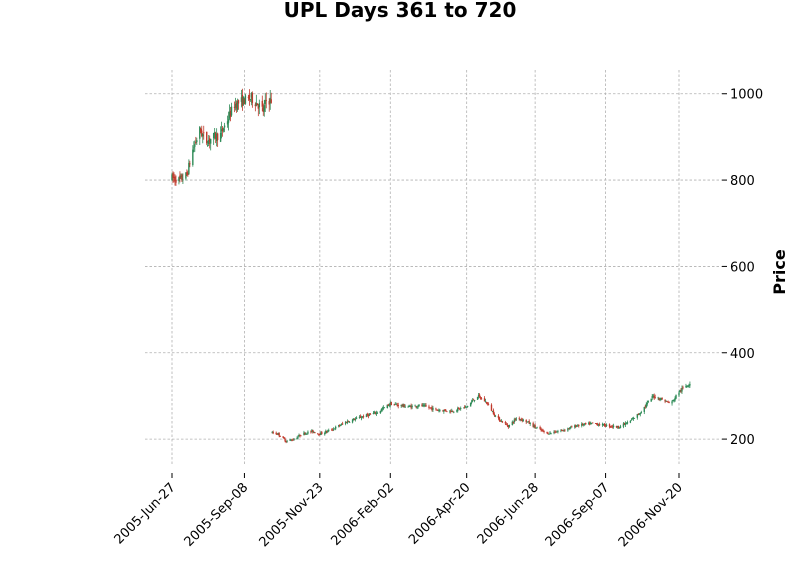 The image size is (800, 575). I want to click on chart-title: UPL Days 361 to 720, so click(400, 11).